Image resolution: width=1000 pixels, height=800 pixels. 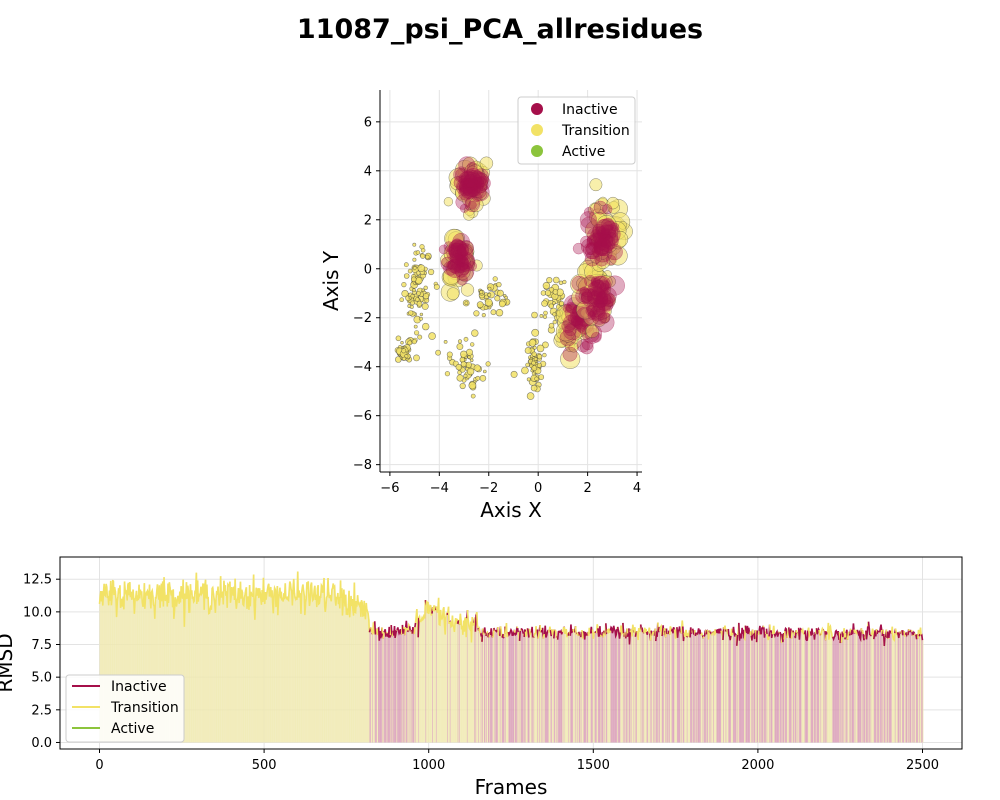 What do you see at coordinates (428, 765) in the screenshot?
I see `rmsd-x-tick-label: 1000` at bounding box center [428, 765].